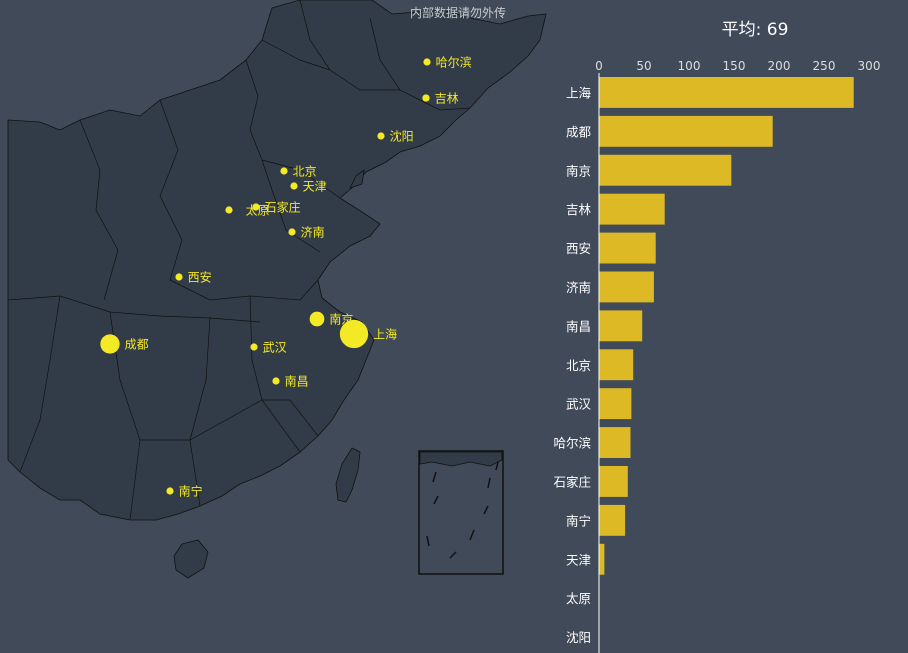  Describe the element at coordinates (572, 443) in the screenshot. I see `category-label: 哈尔滨` at that location.